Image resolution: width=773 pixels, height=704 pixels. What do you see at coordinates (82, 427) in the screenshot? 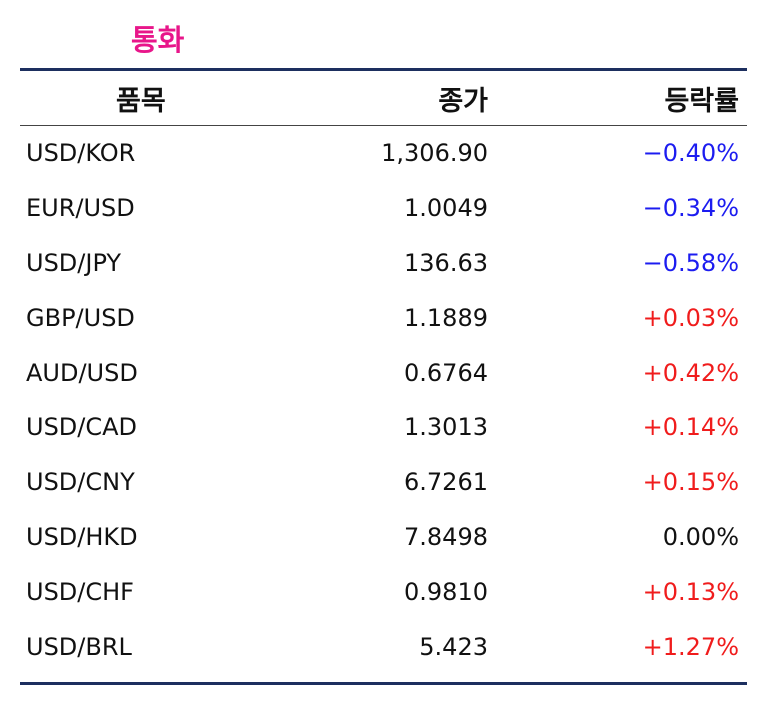
I see `cell-item: USD/CAD` at bounding box center [82, 427].